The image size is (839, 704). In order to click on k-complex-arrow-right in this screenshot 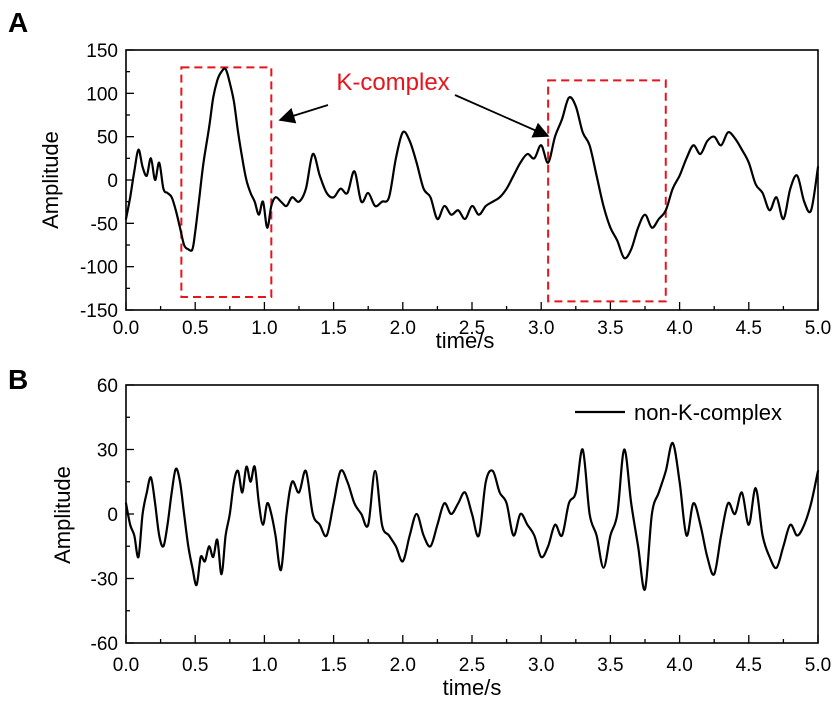, I will do `click(502, 116)`.